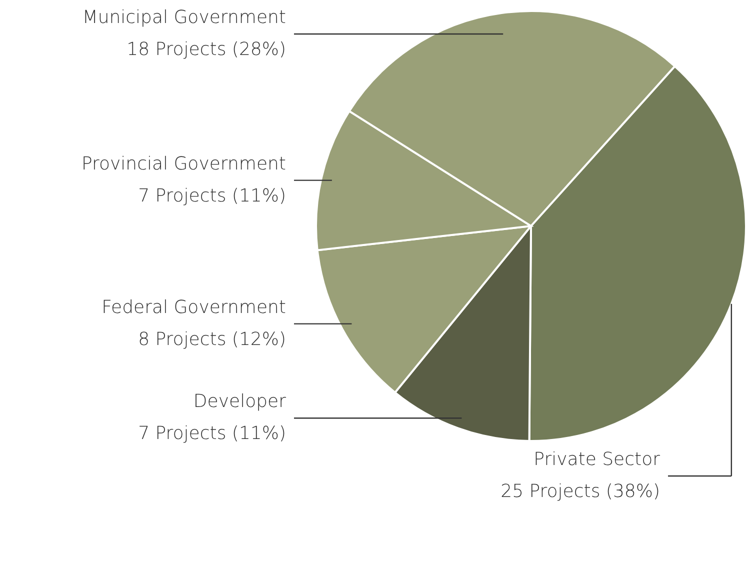  What do you see at coordinates (206, 49) in the screenshot?
I see `data-label: 18 Projects (28%)` at bounding box center [206, 49].